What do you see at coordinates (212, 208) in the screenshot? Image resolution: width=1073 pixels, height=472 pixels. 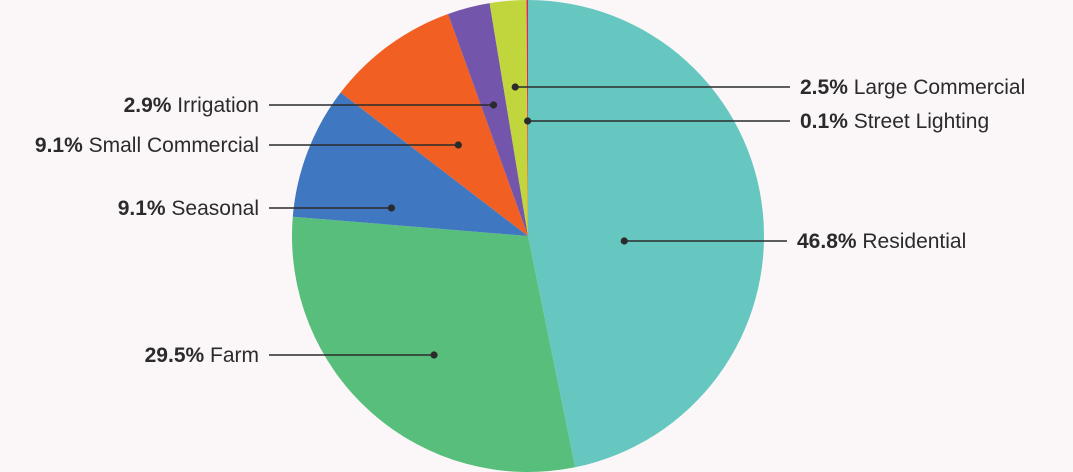 I see `slice-label-name: Seasonal` at bounding box center [212, 208].